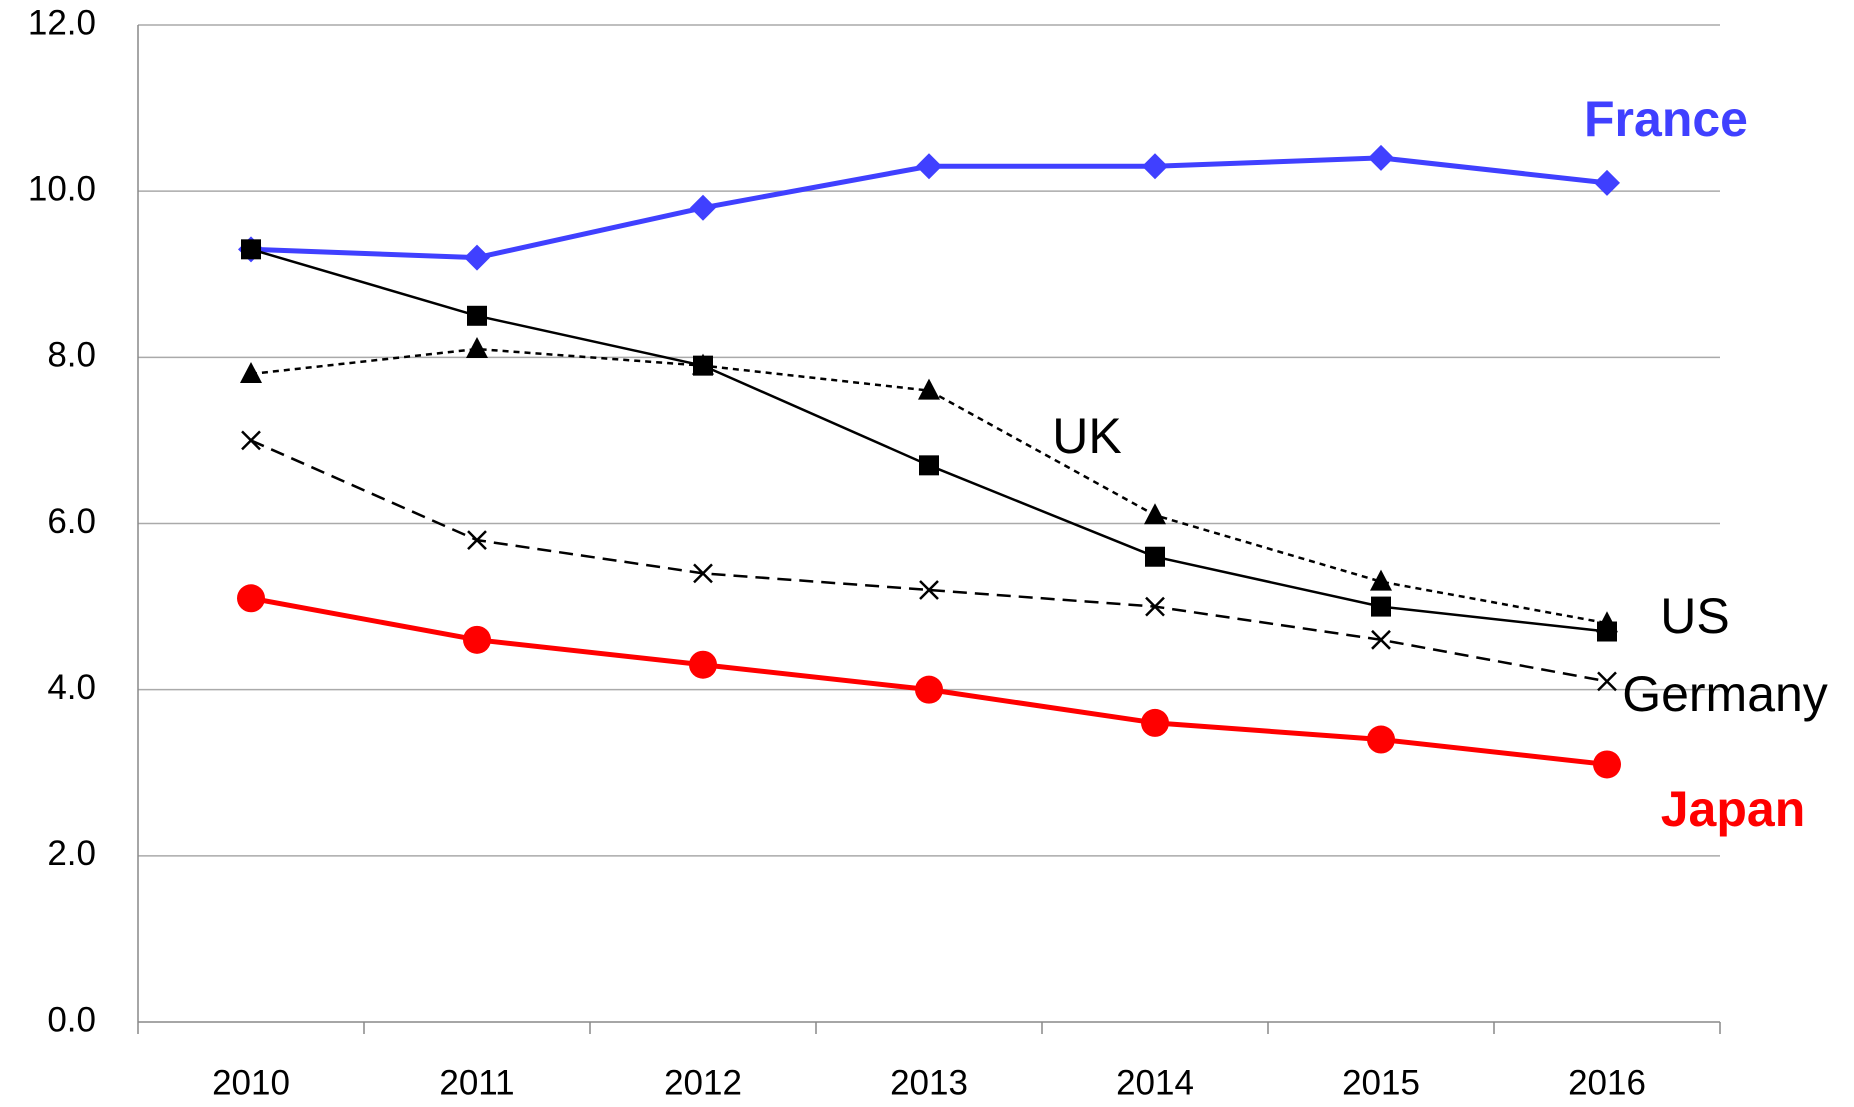  What do you see at coordinates (71, 355) in the screenshot?
I see `y-tick-label: 8.0` at bounding box center [71, 355].